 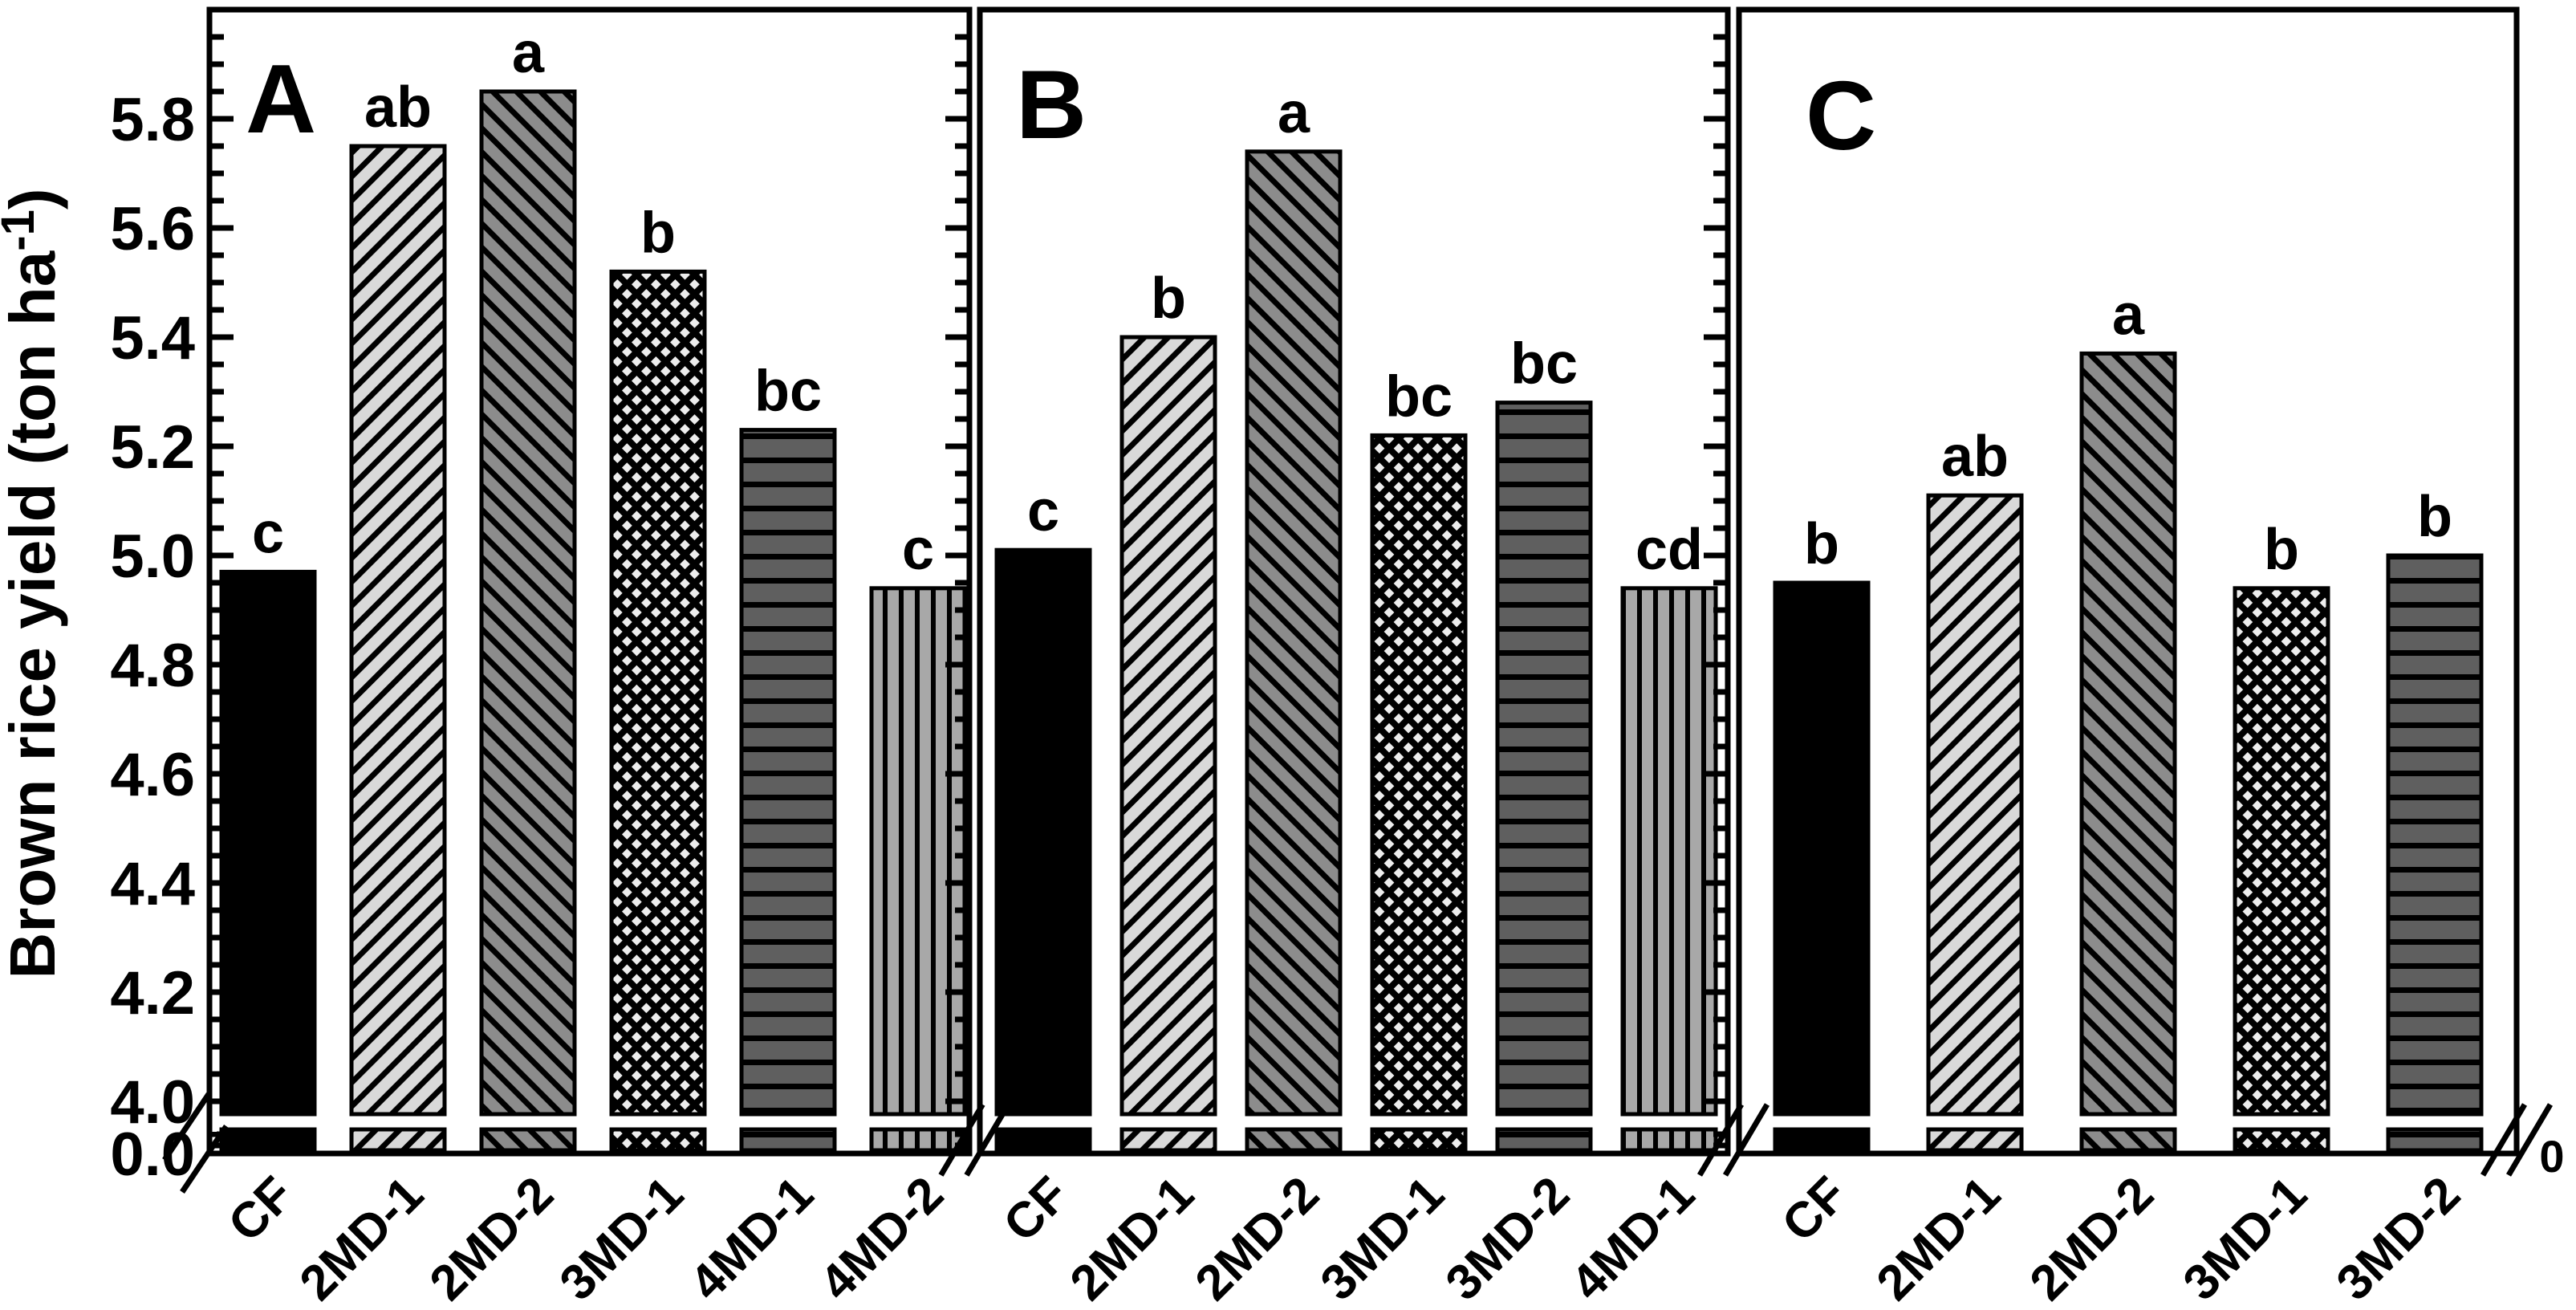 What do you see at coordinates (788, 392) in the screenshot?
I see `sig-letter-A-4MD-1: bc` at bounding box center [788, 392].